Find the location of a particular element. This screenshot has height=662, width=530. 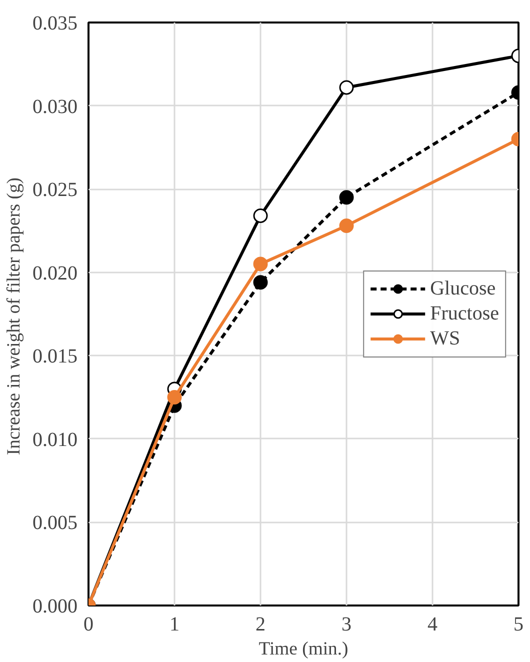

x-axis-title: Time (min.) is located at coordinates (303, 649).